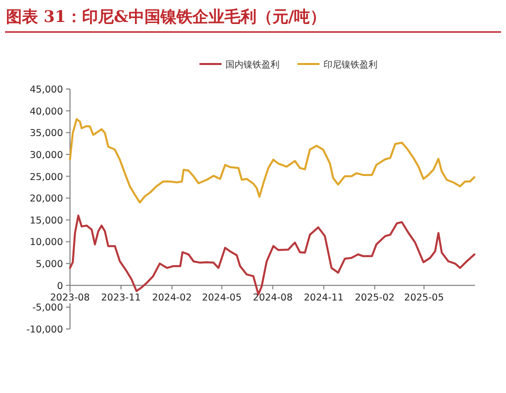 The width and height of the screenshot is (506, 393). Describe the element at coordinates (49, 264) in the screenshot. I see `y-tick-label: 5,000` at that location.